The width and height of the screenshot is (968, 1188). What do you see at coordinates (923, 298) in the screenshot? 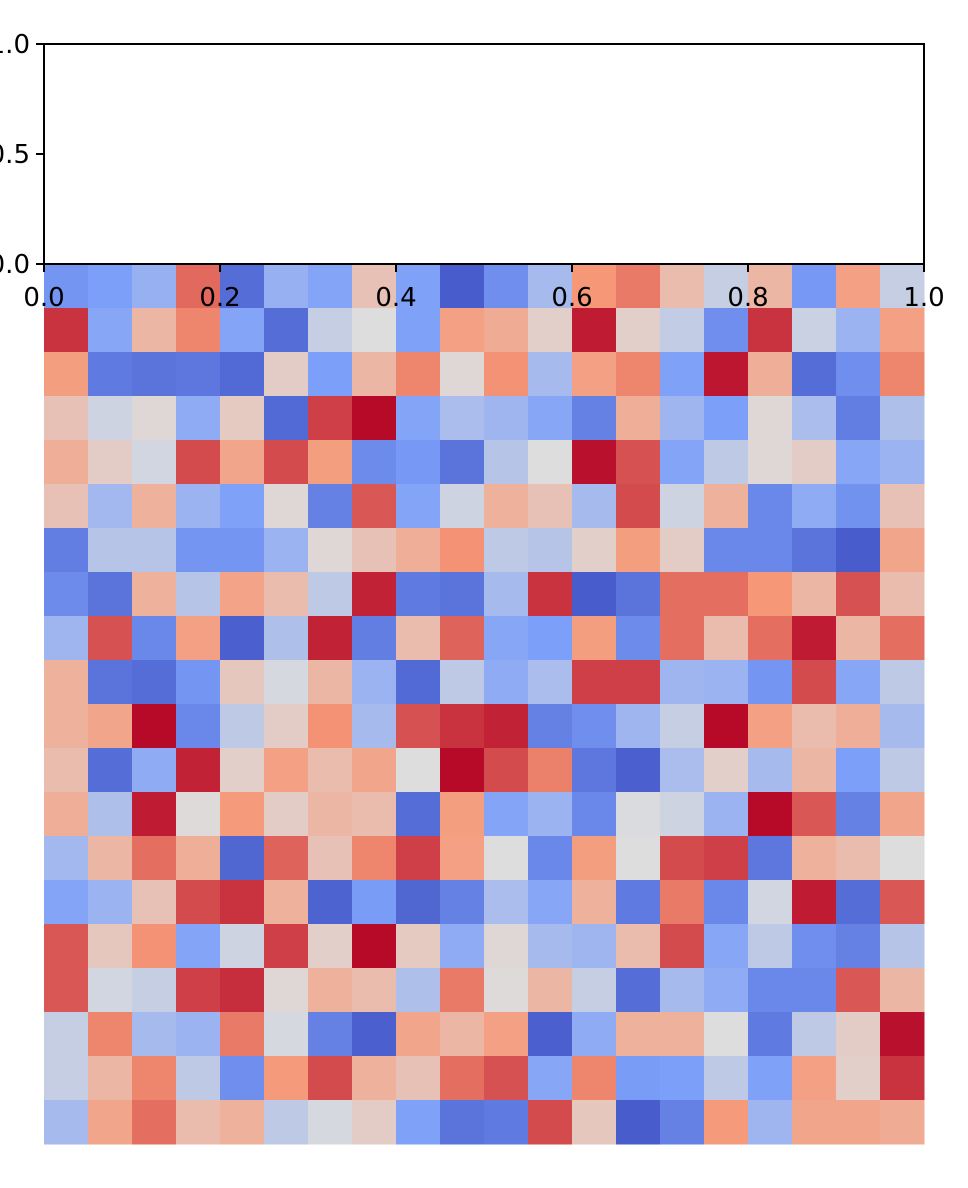
I see `x-tick-label: 1.0` at bounding box center [923, 298].